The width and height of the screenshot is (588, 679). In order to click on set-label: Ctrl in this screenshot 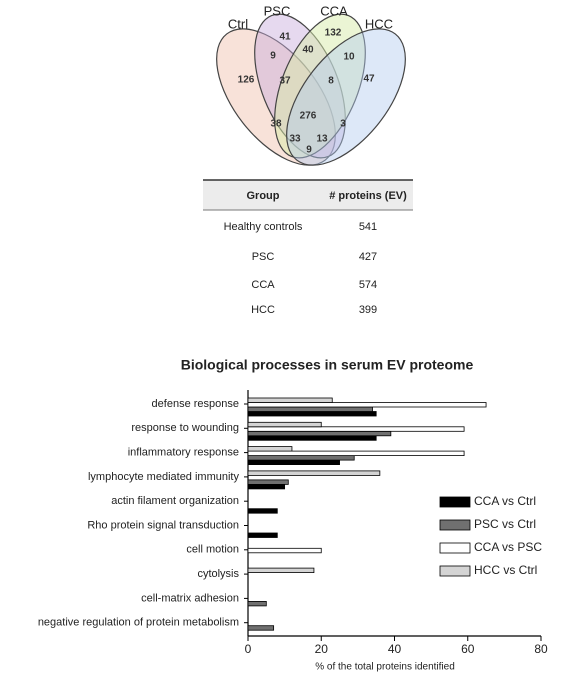, I will do `click(238, 23)`.